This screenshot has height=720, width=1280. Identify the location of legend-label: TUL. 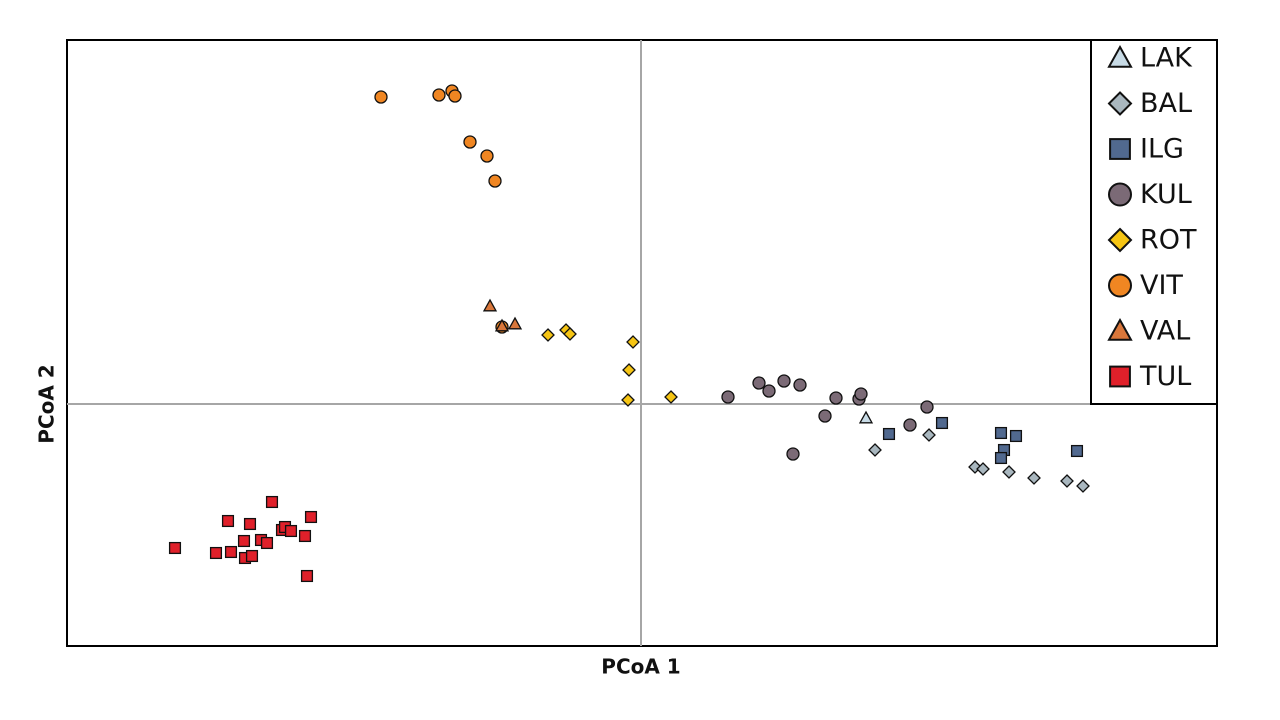
(1165, 376).